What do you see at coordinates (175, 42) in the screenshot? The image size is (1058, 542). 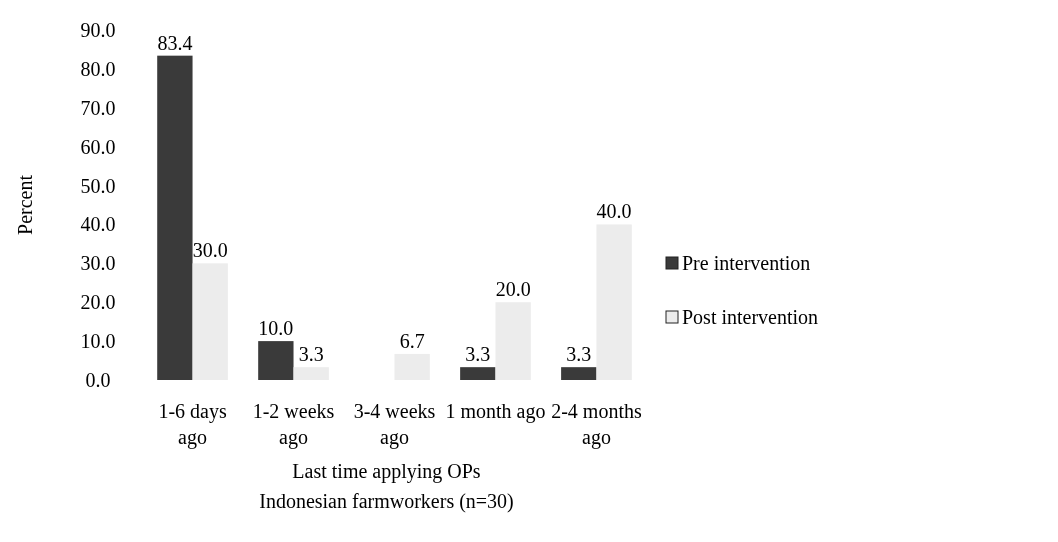 I see `data-label: 83.4` at bounding box center [175, 42].